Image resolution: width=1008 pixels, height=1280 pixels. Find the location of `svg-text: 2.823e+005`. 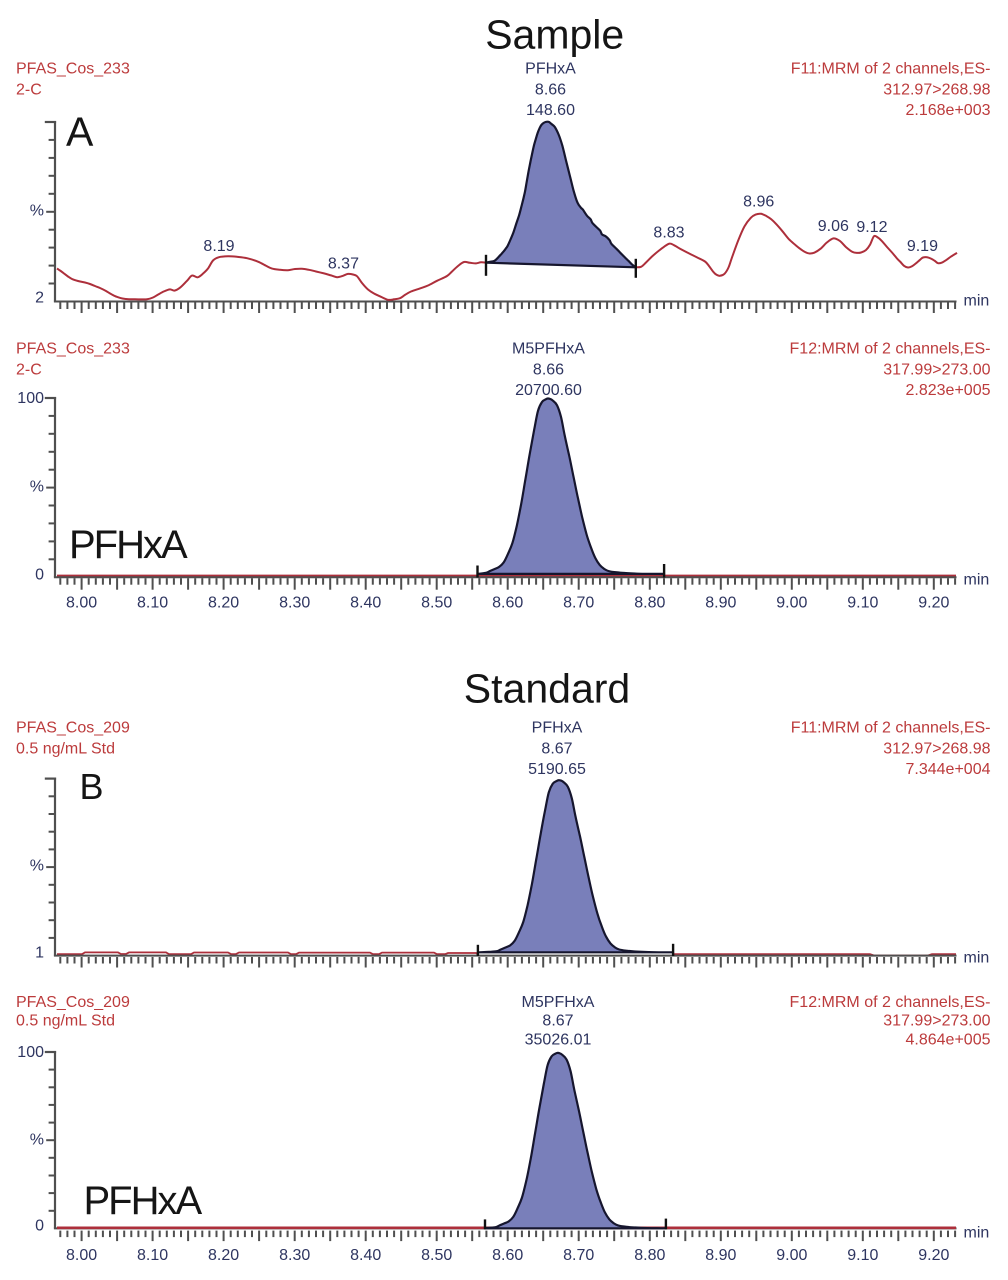

svg-text: 2.823e+005 is located at coordinates (948, 390).